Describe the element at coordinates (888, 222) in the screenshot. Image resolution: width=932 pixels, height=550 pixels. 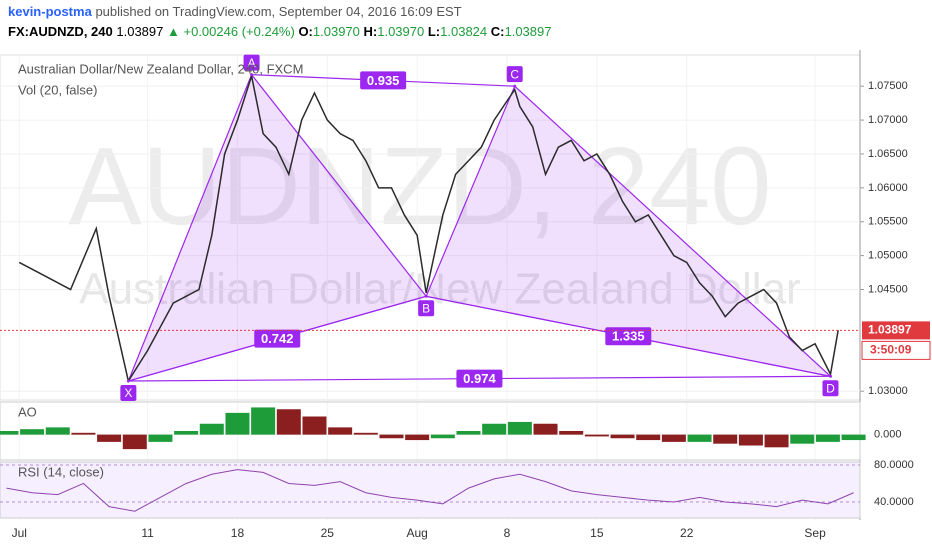
I see `y-tick-label: 1.05500` at that location.